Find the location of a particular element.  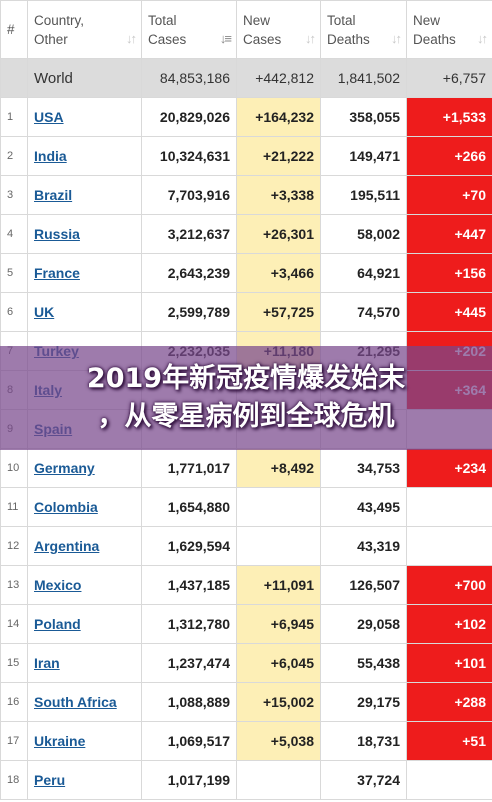

country-link: Peru is located at coordinates (50, 780).